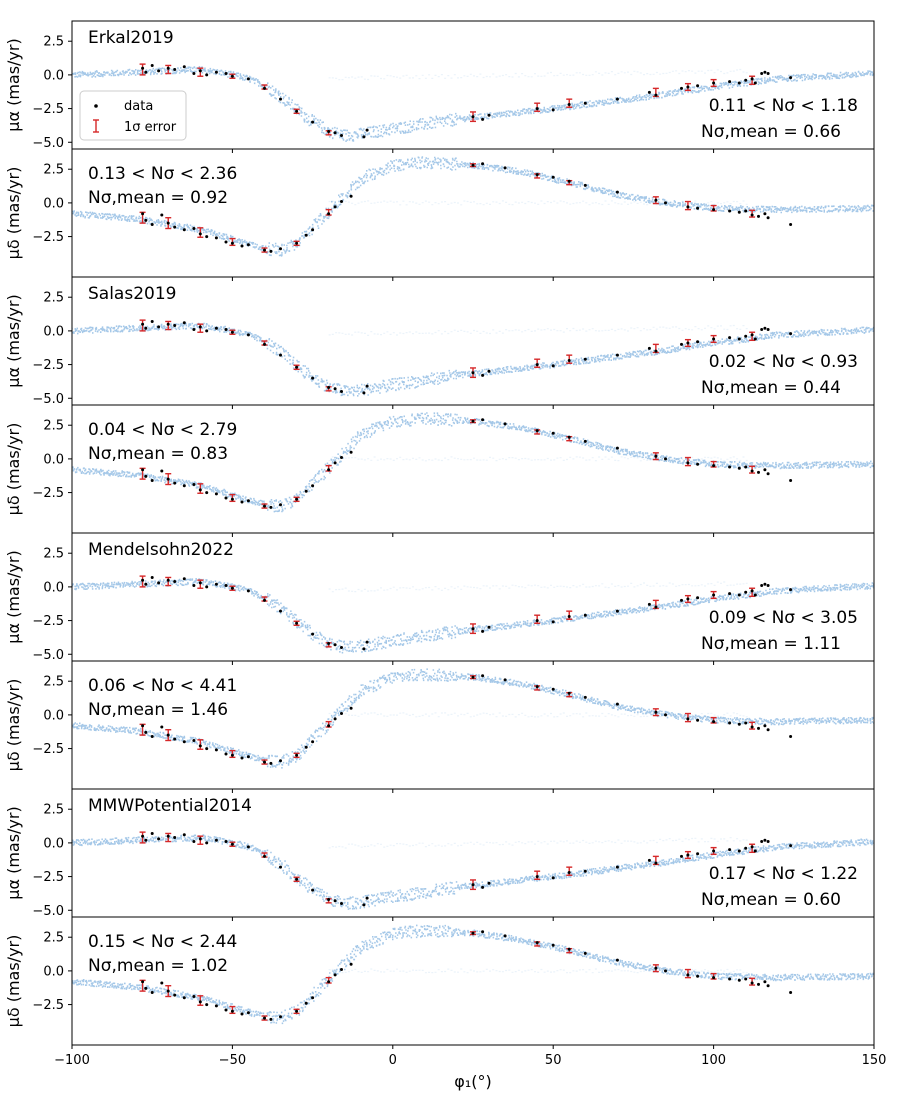 This screenshot has width=900, height=1100. Describe the element at coordinates (131, 38) in the screenshot. I see `model-name-label: Erkal2019` at that location.